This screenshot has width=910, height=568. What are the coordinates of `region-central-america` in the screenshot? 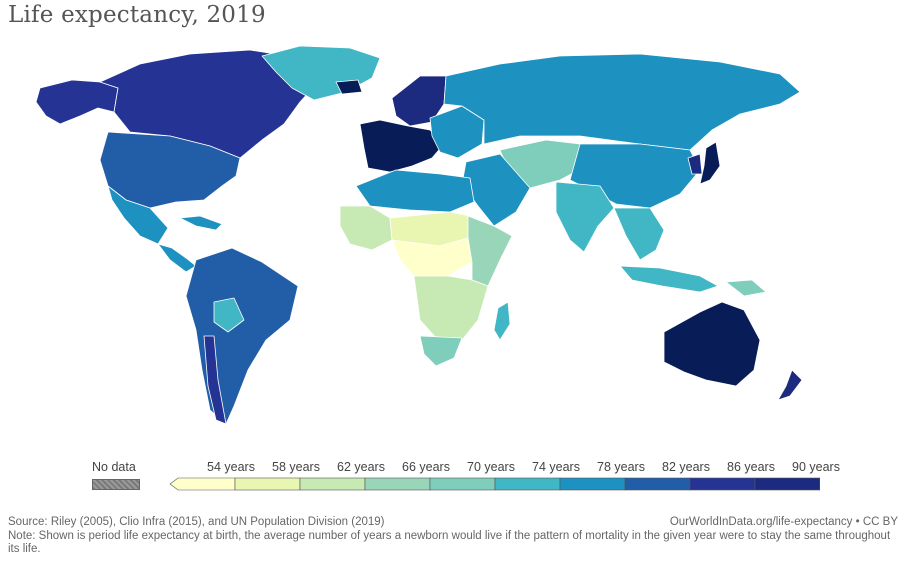 It's located at (177, 258).